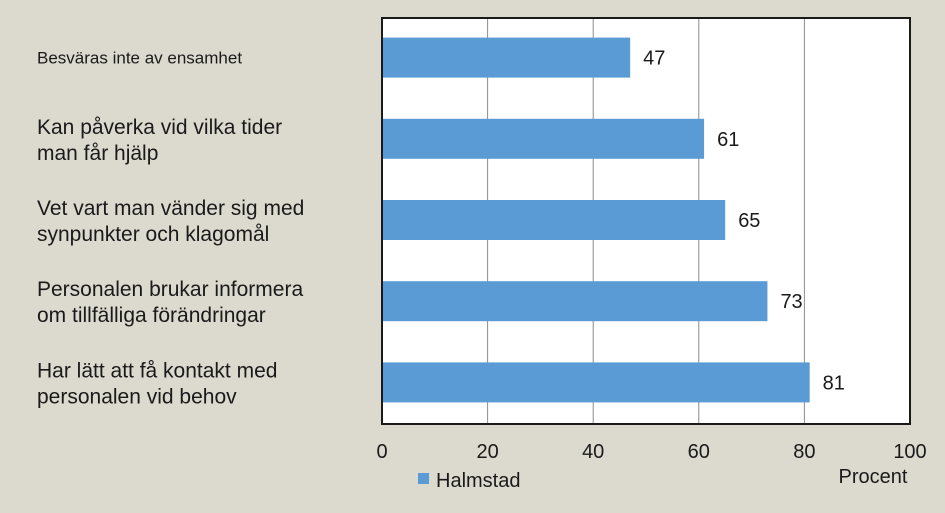 This screenshot has height=513, width=945. I want to click on category-label: Besväras inte av ensamhet, so click(139, 58).